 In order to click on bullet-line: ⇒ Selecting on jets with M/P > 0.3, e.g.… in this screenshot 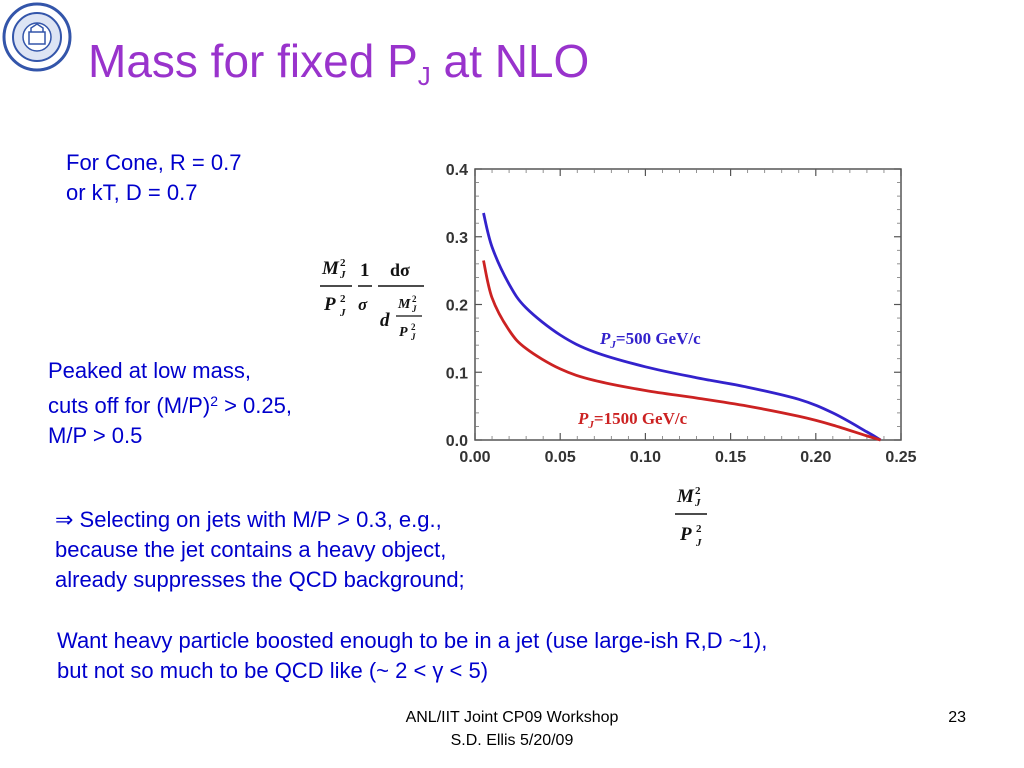, I will do `click(248, 519)`.